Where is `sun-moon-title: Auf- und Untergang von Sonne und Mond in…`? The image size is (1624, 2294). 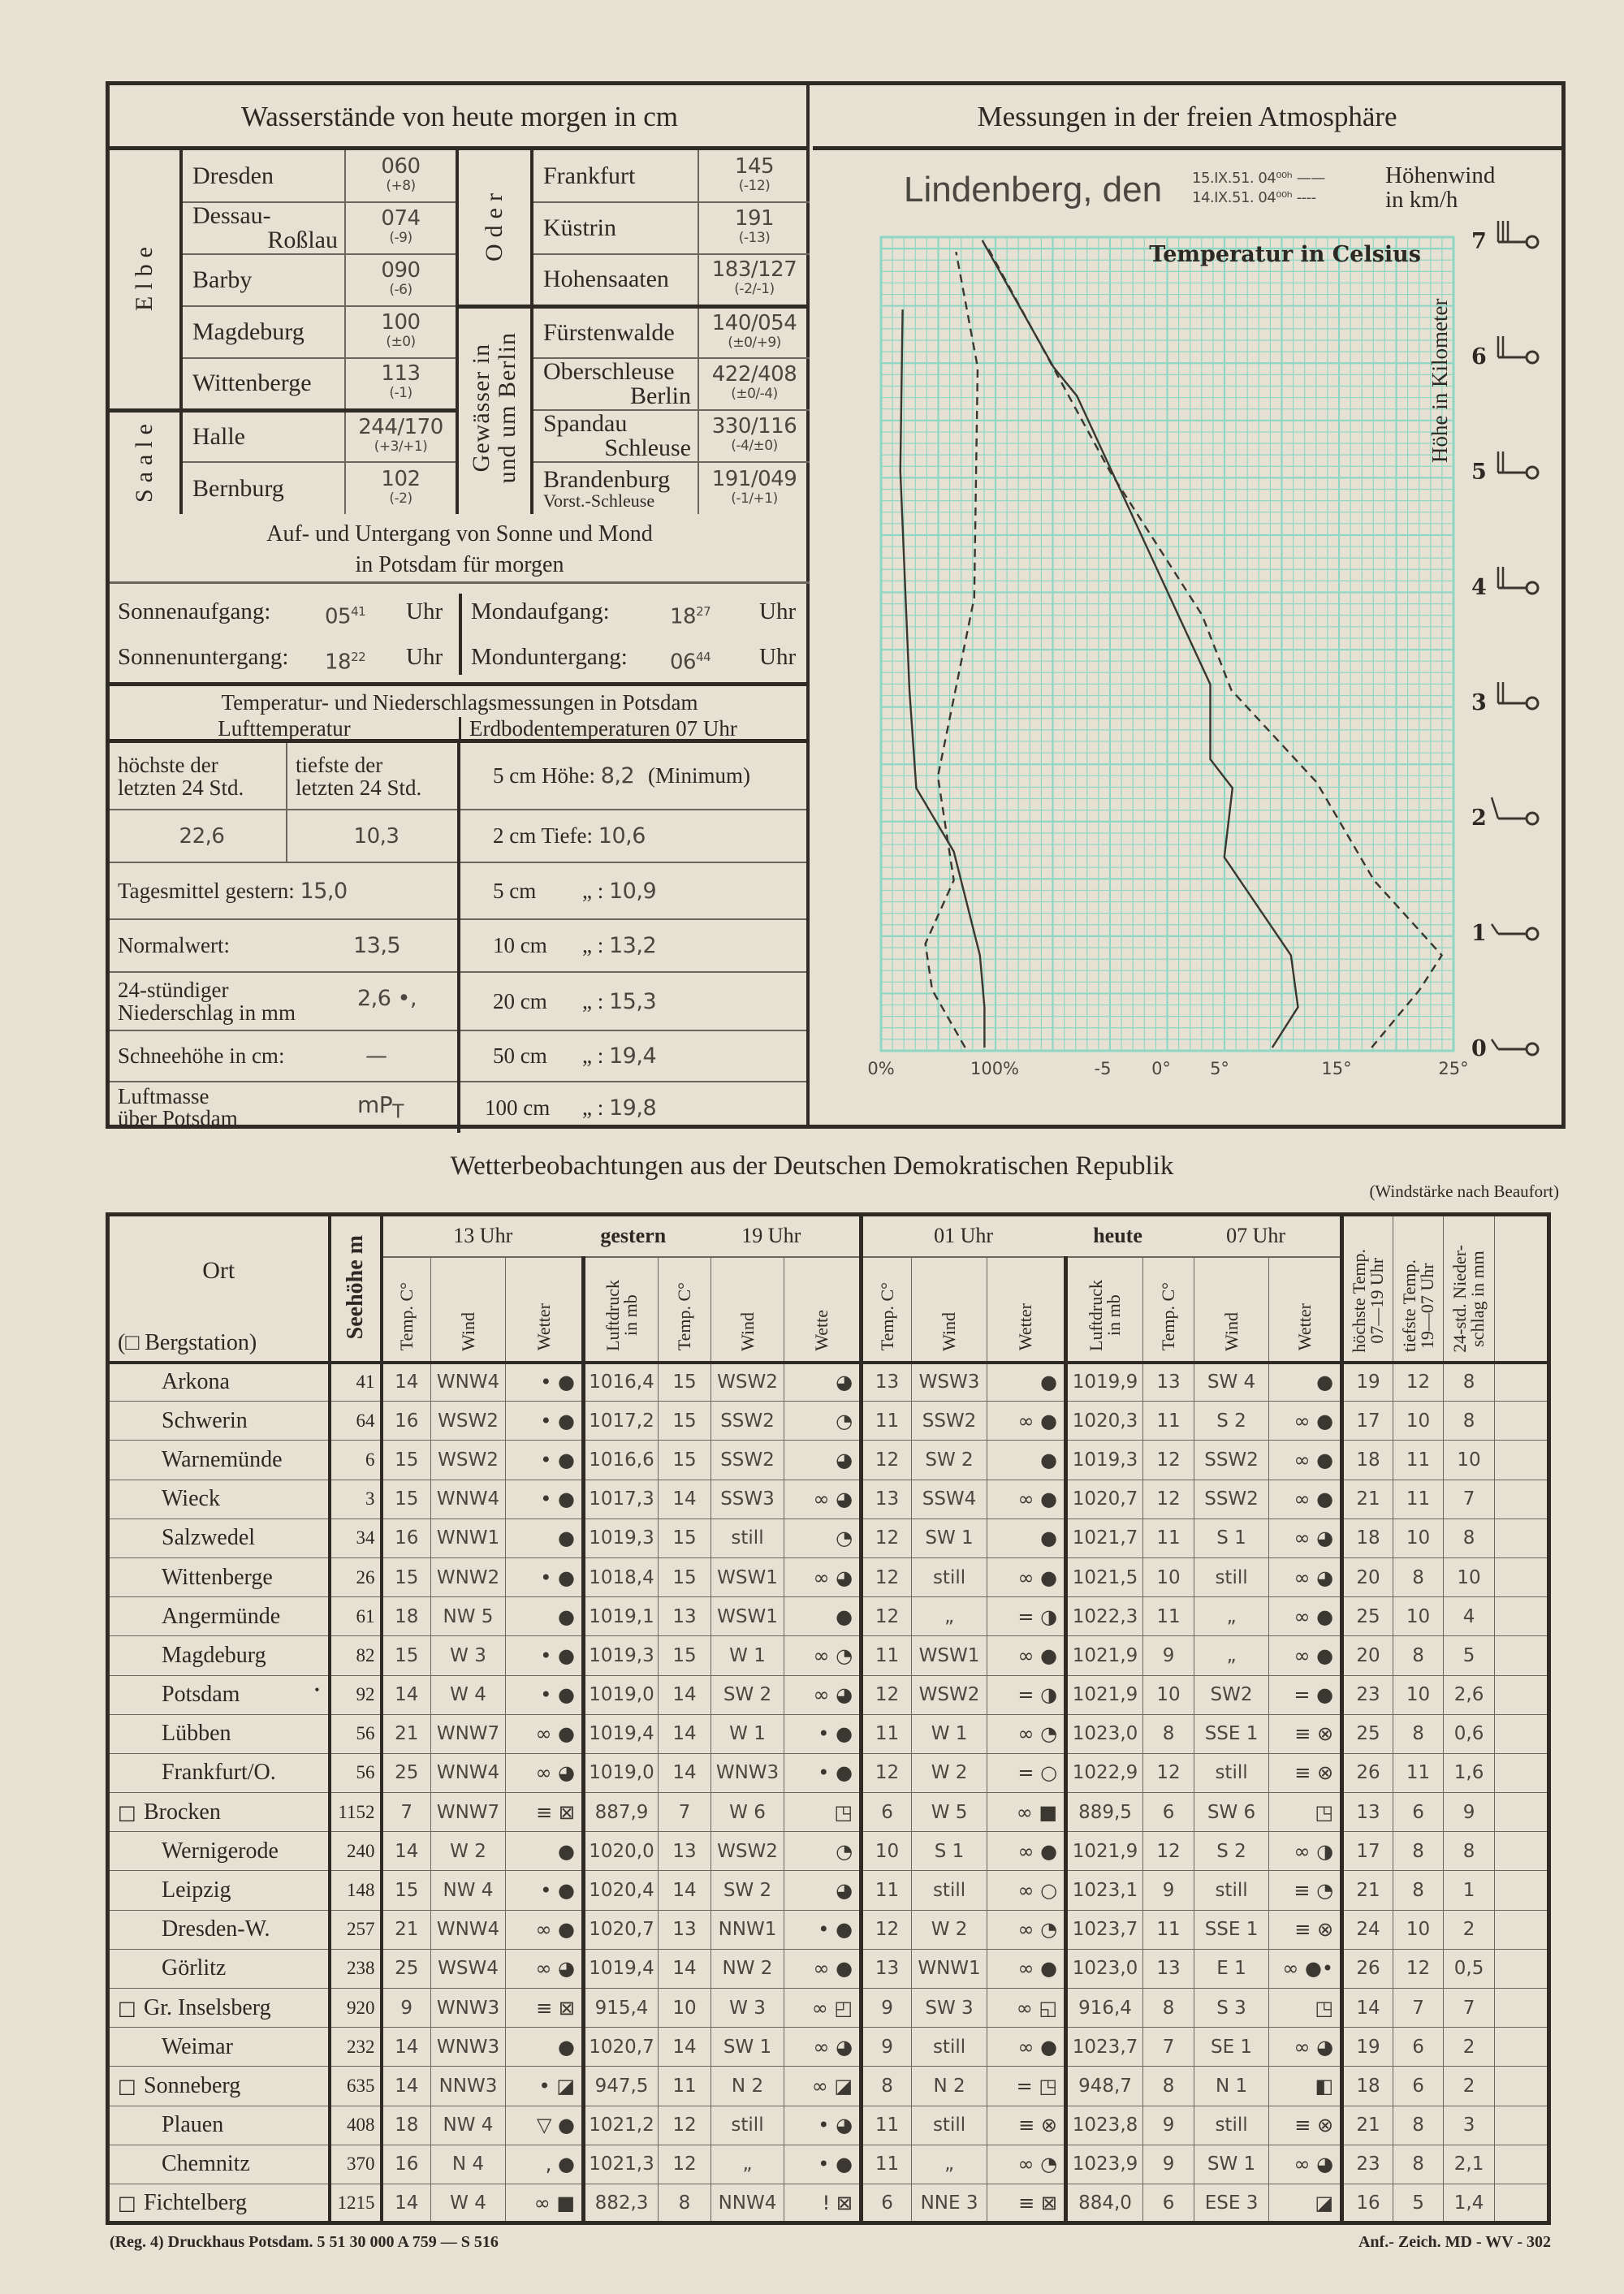
sun-moon-title: Auf- und Untergang von Sonne und Mond in… is located at coordinates (460, 549).